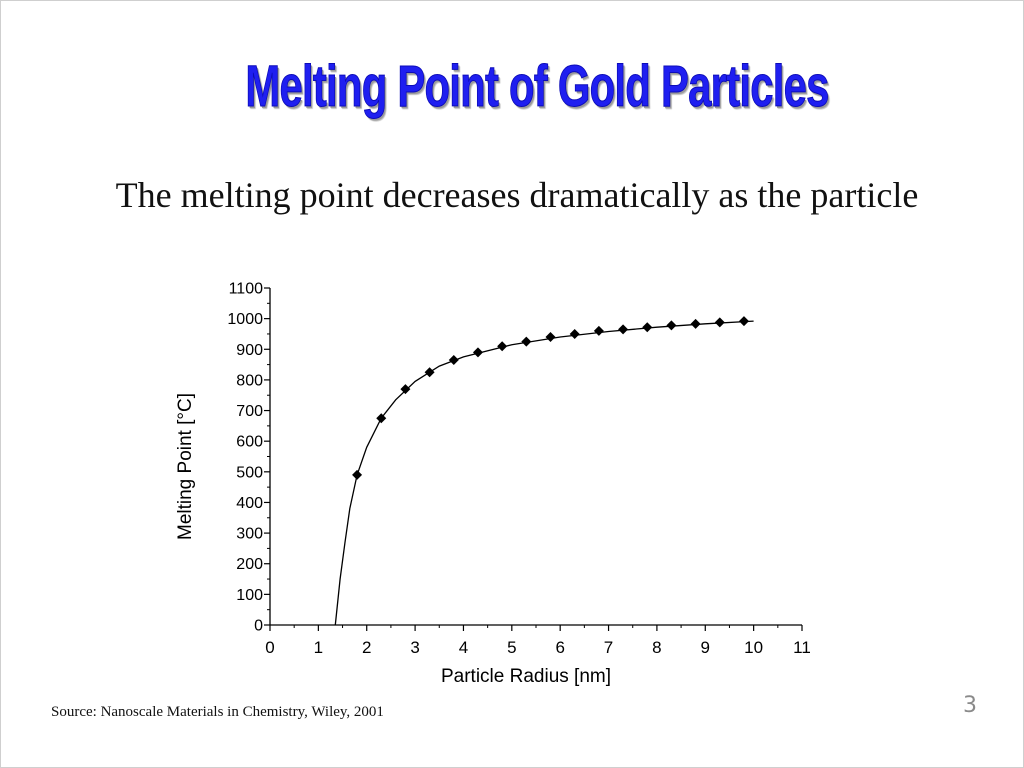  What do you see at coordinates (366, 647) in the screenshot?
I see `x-tick-label: 2` at bounding box center [366, 647].